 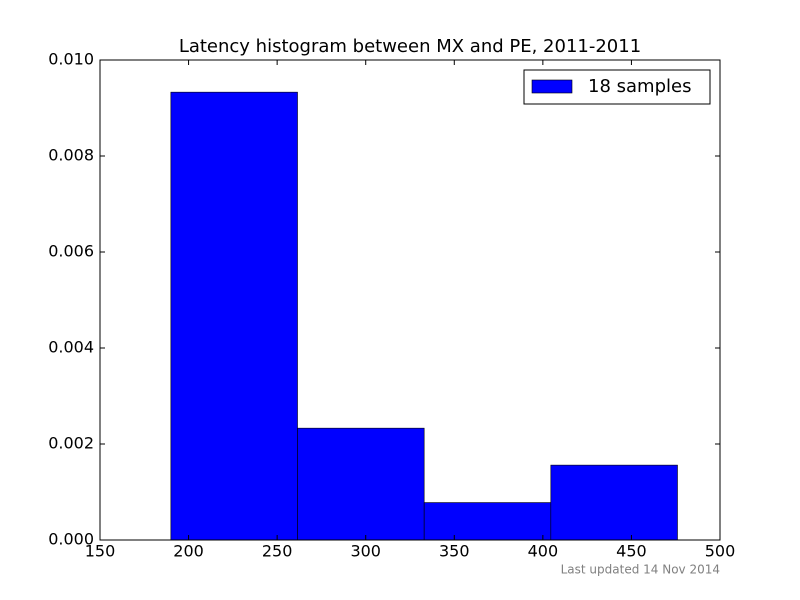 I want to click on y-tick-label: 0.004, so click(x=71, y=347).